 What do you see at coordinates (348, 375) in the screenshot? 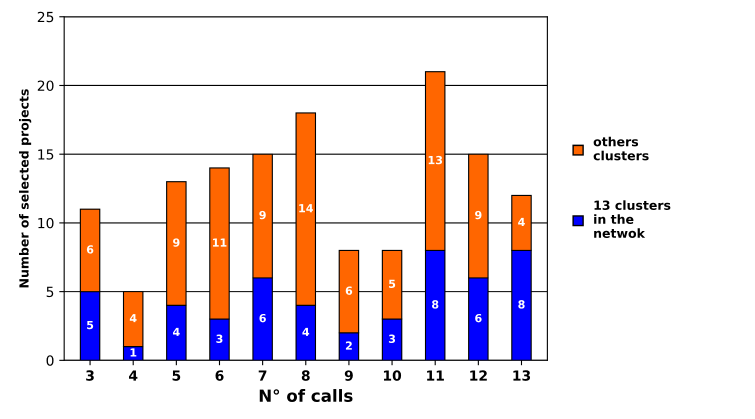
I see `x-tick-label: 9` at bounding box center [348, 375].